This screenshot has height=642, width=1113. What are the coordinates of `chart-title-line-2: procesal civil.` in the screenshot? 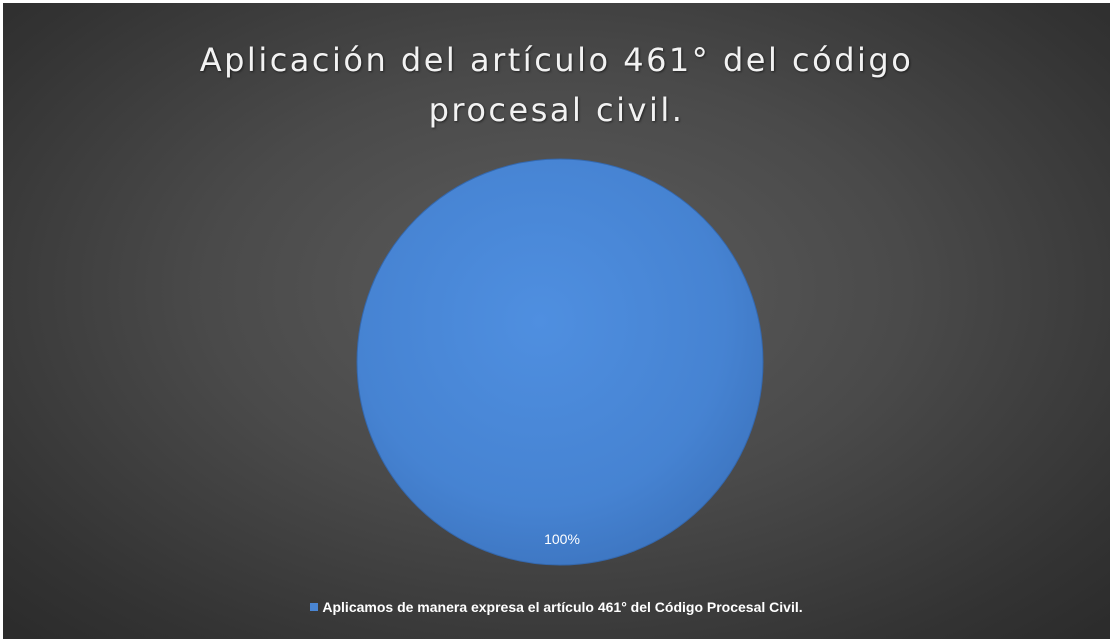 It's located at (556, 110).